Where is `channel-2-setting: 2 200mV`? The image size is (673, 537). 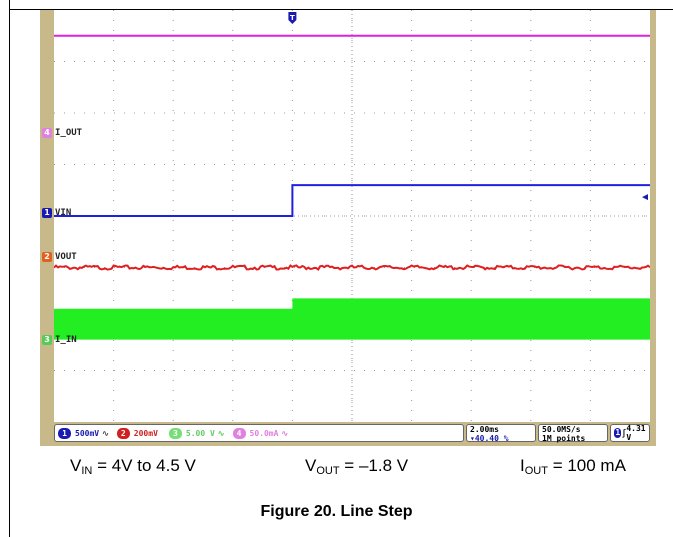 channel-2-setting: 2 200mV is located at coordinates (138, 433).